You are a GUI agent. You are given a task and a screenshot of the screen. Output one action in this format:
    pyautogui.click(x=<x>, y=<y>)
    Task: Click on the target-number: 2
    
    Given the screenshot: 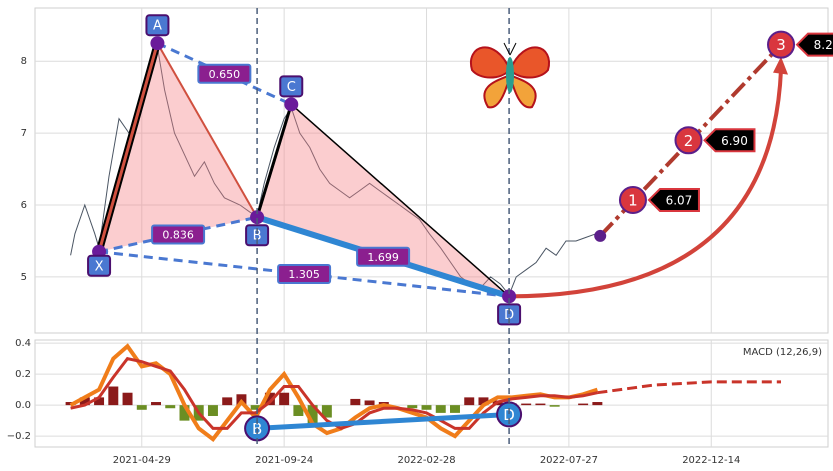 What is the action you would take?
    pyautogui.click(x=689, y=141)
    